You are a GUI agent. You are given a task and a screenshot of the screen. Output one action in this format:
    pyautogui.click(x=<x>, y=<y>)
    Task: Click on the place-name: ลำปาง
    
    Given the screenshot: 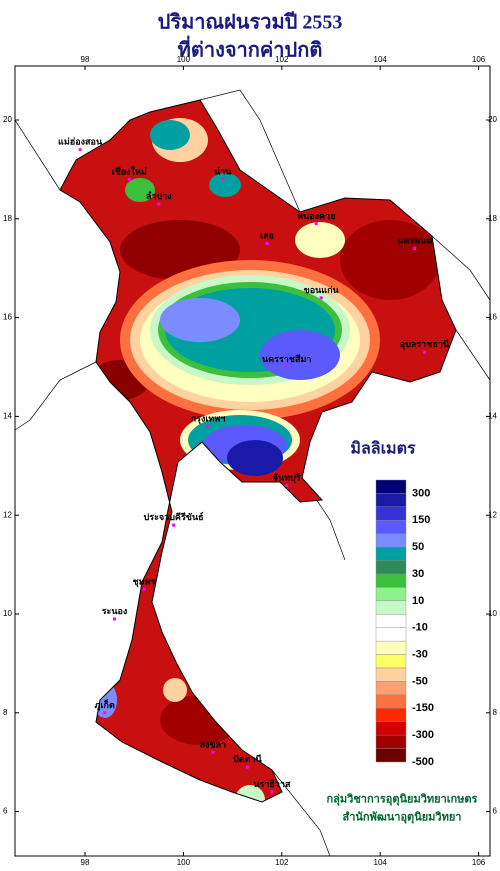 What is the action you would take?
    pyautogui.click(x=159, y=196)
    